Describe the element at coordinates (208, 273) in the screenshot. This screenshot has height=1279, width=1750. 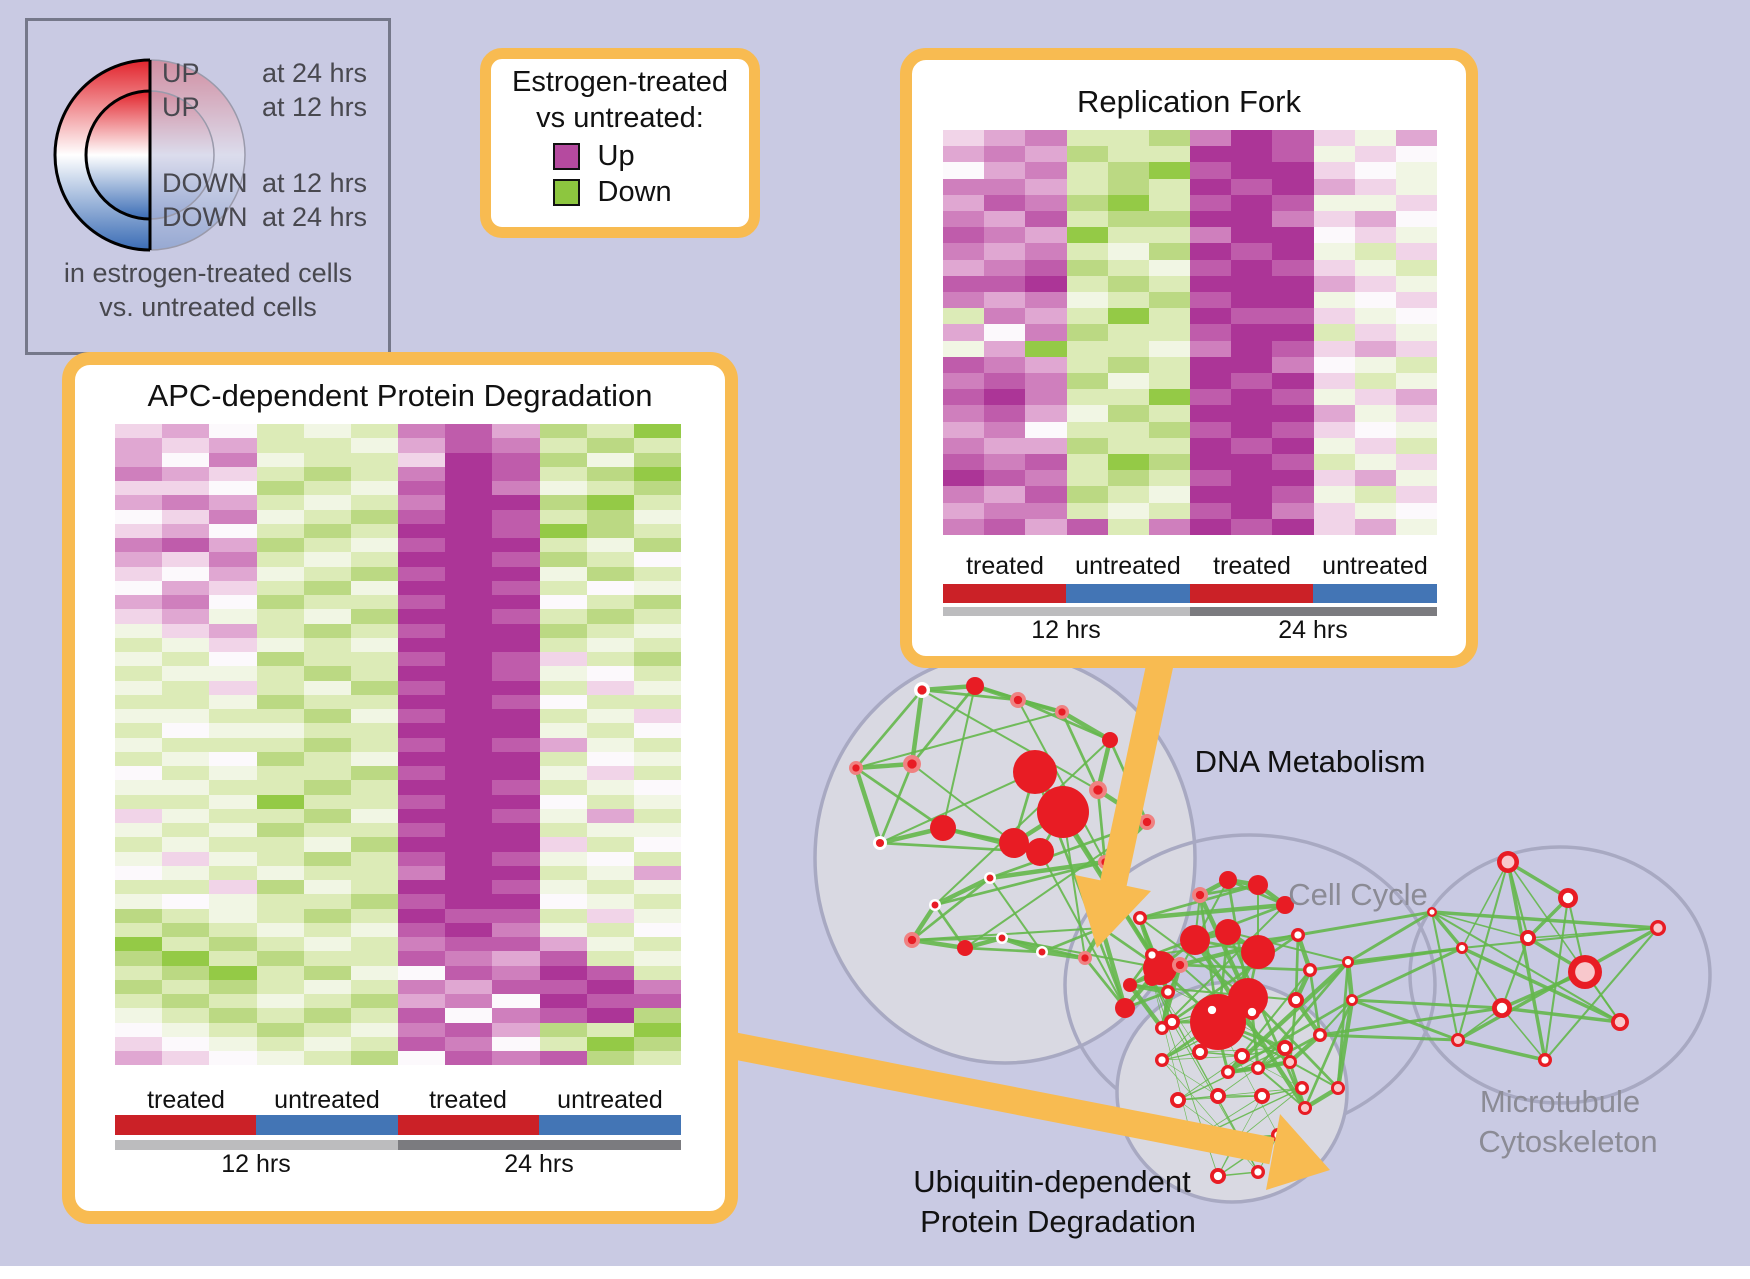
I see `ring-caption-line1: in estrogen-treated cells` at that location.